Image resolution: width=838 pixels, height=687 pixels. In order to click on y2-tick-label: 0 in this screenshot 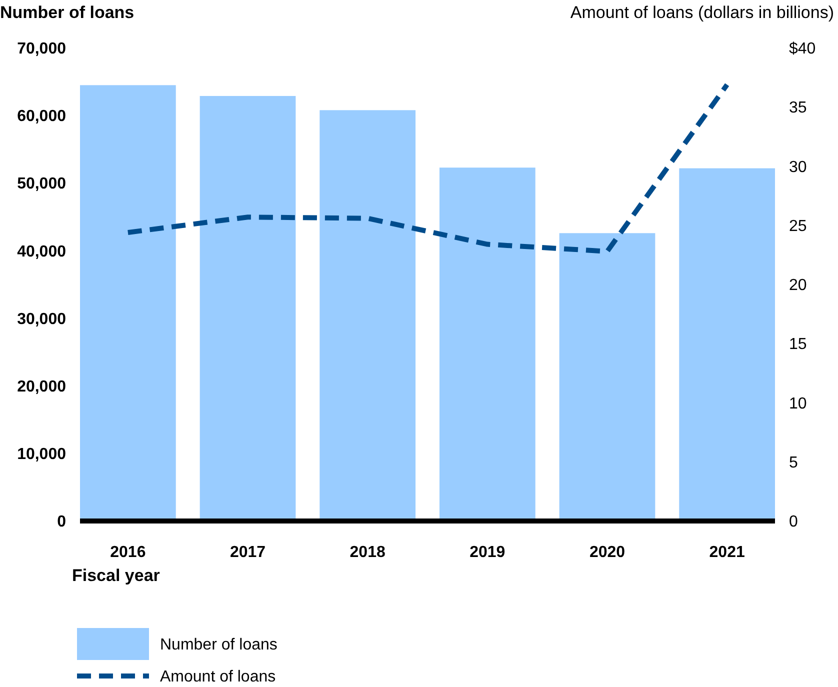, I will do `click(793, 522)`.